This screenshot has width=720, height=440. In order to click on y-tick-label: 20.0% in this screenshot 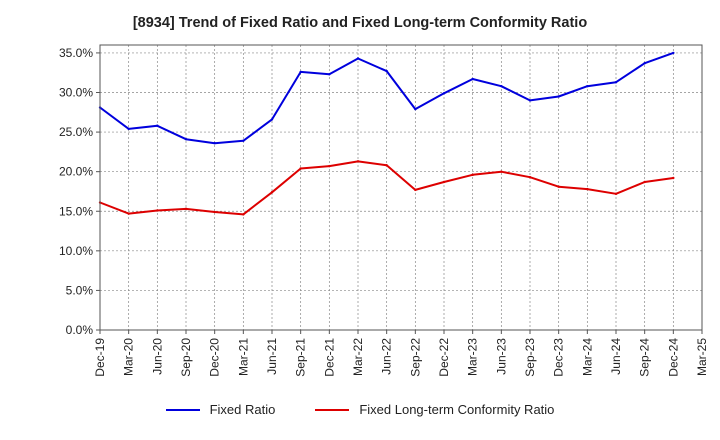, I will do `click(76, 172)`.